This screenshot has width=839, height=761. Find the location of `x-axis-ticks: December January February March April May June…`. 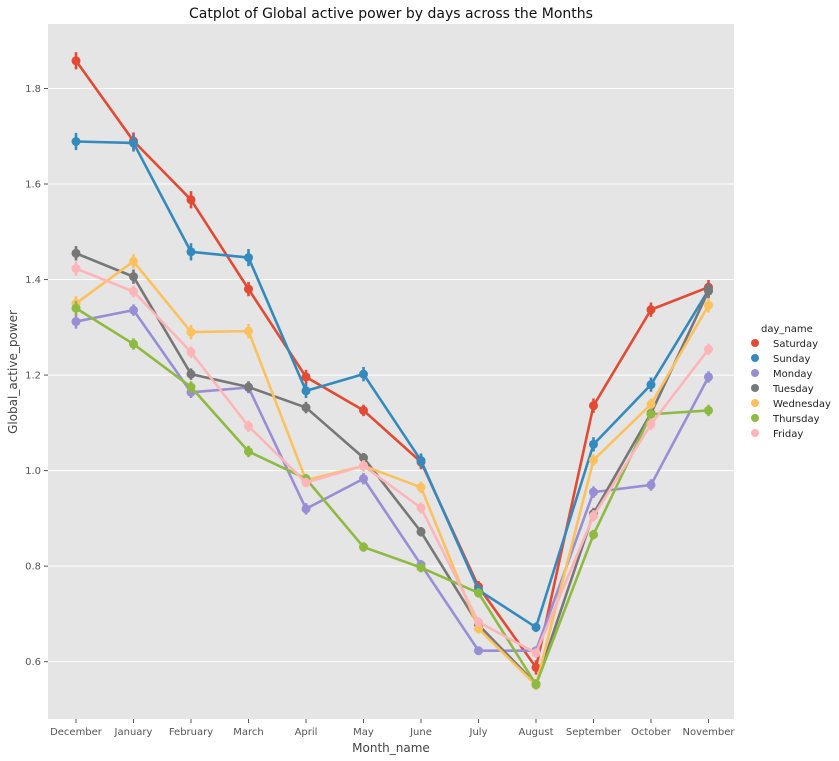

x-axis-ticks: December January February March April May June… is located at coordinates (392, 728).